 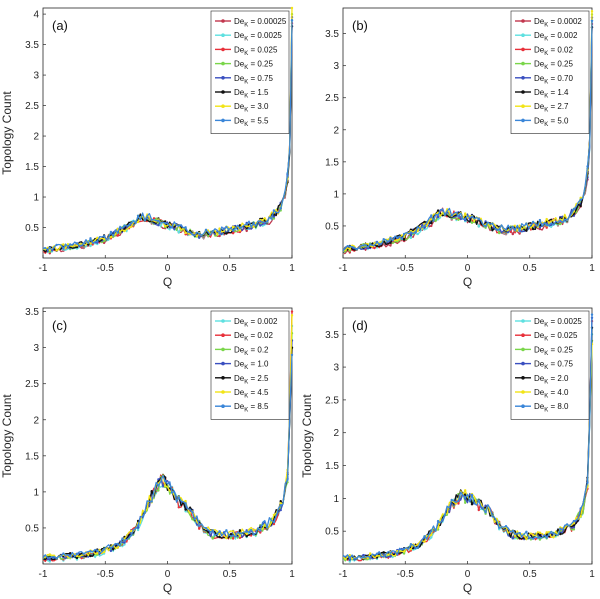 I want to click on y-tick-label: 1, so click(x=36, y=198).